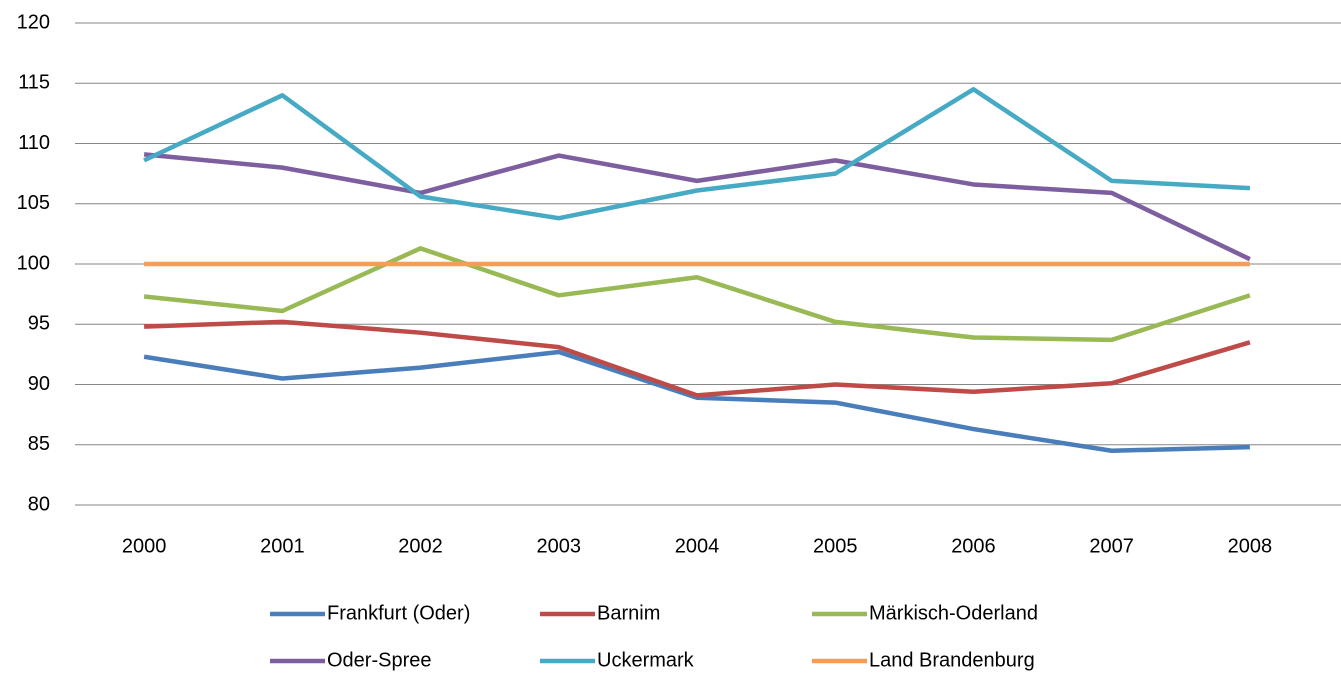 This screenshot has width=1341, height=677. I want to click on legend-label: Uckermark, so click(646, 660).